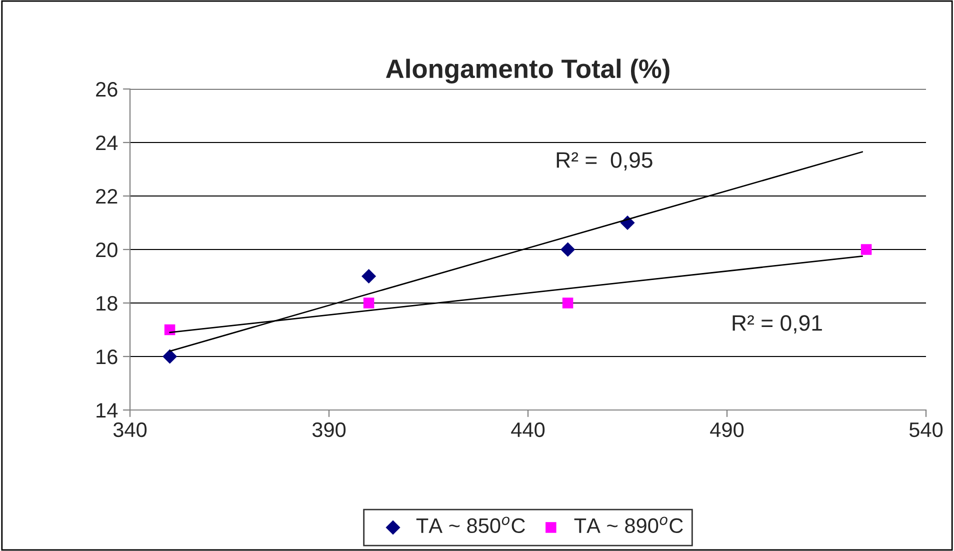 The height and width of the screenshot is (551, 954). What do you see at coordinates (107, 410) in the screenshot?
I see `y-tick-label: 14` at bounding box center [107, 410].